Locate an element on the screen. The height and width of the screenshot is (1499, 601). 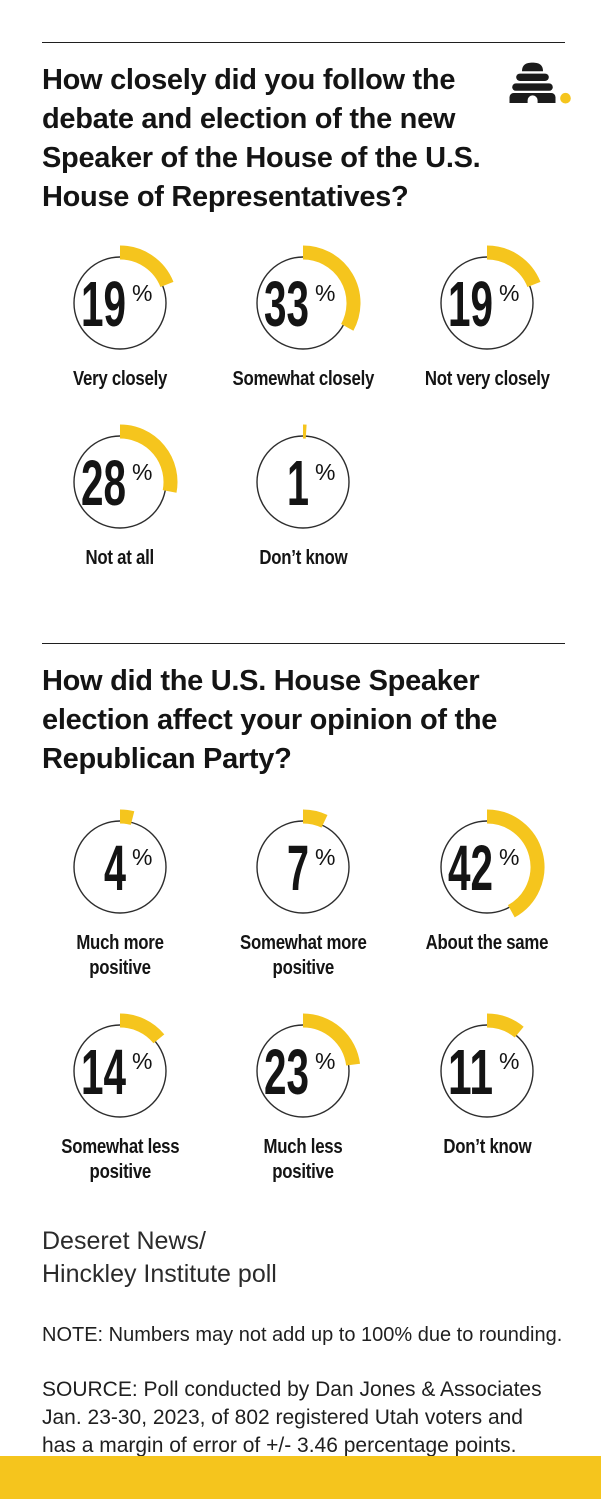
gauge-somewhat-closely: 33% Somewhat closely is located at coordinates (304, 318).